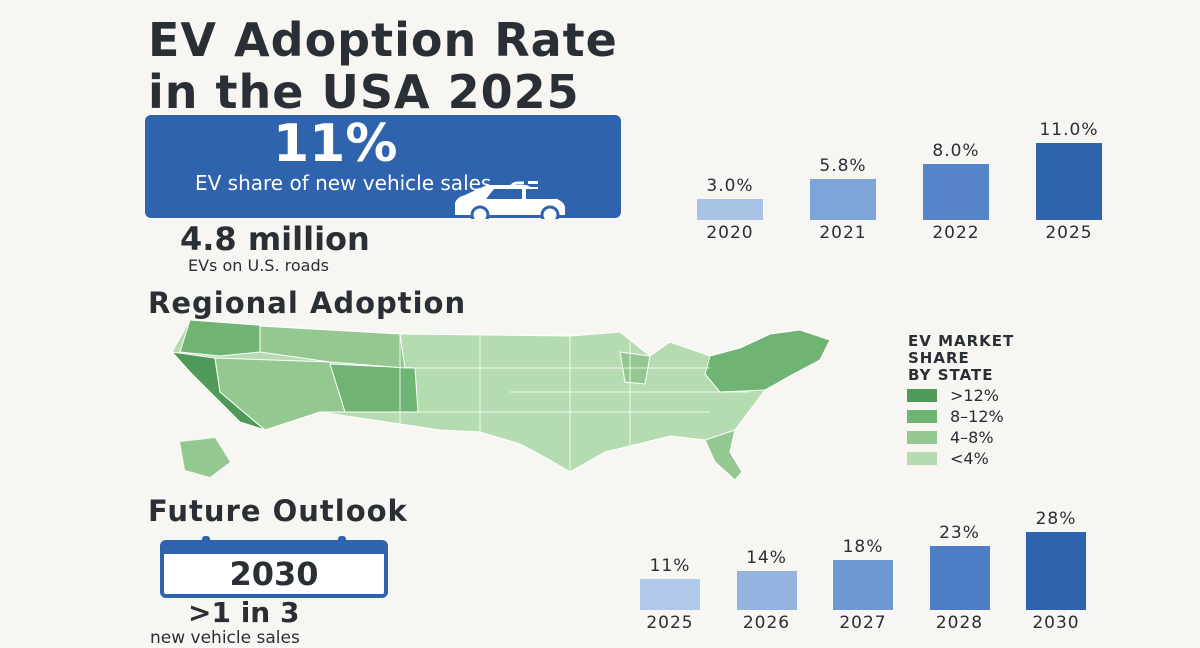 The height and width of the screenshot is (648, 1200). Describe the element at coordinates (1056, 518) in the screenshot. I see `bar-value-label: 28%` at that location.